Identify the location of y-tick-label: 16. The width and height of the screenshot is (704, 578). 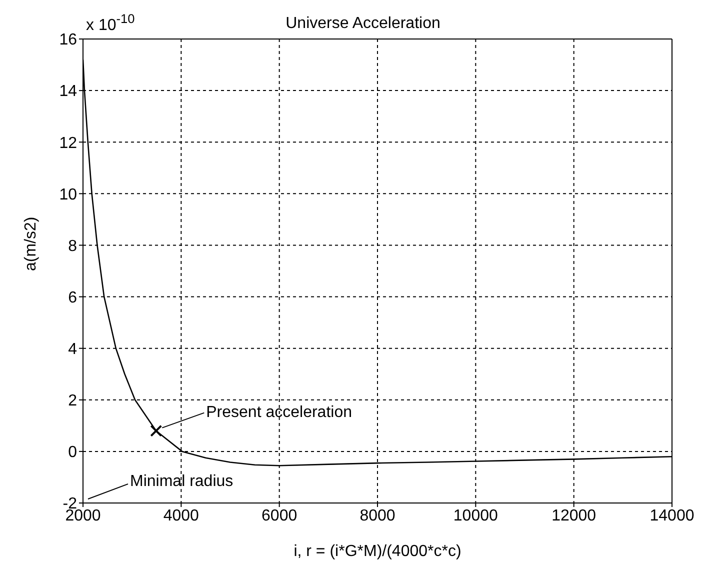
(68, 40).